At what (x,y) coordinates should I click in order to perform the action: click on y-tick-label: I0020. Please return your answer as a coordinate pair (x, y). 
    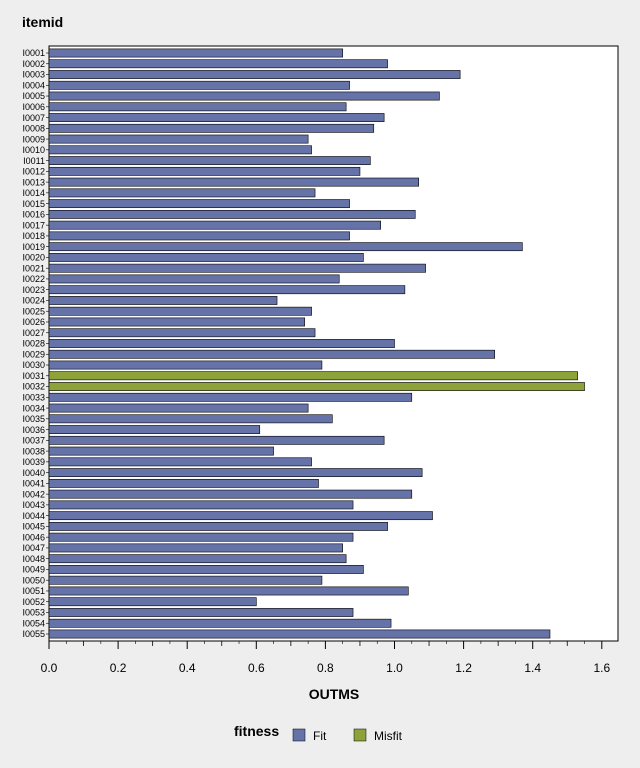
    Looking at the image, I should click on (33, 258).